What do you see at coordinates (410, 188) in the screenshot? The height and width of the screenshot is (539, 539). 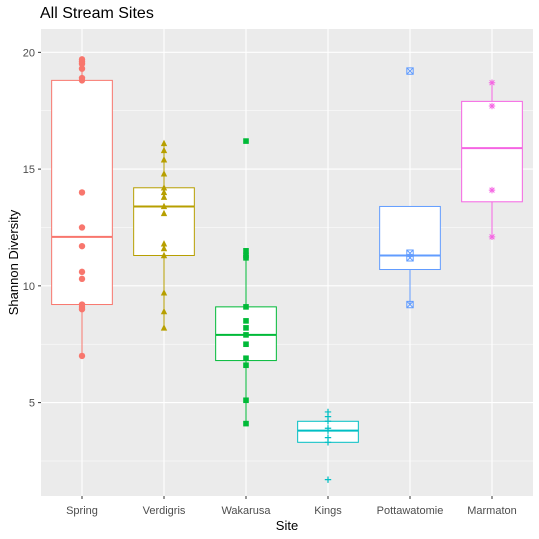 I see `boxplot-pottawatomie` at bounding box center [410, 188].